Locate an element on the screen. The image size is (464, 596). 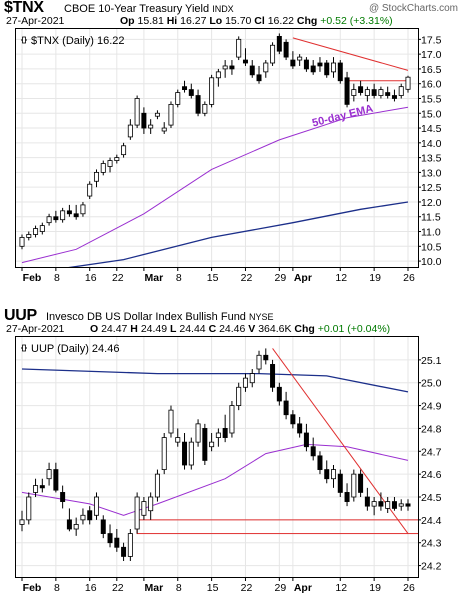
tnx-open: 15.81 is located at coordinates (150, 21).